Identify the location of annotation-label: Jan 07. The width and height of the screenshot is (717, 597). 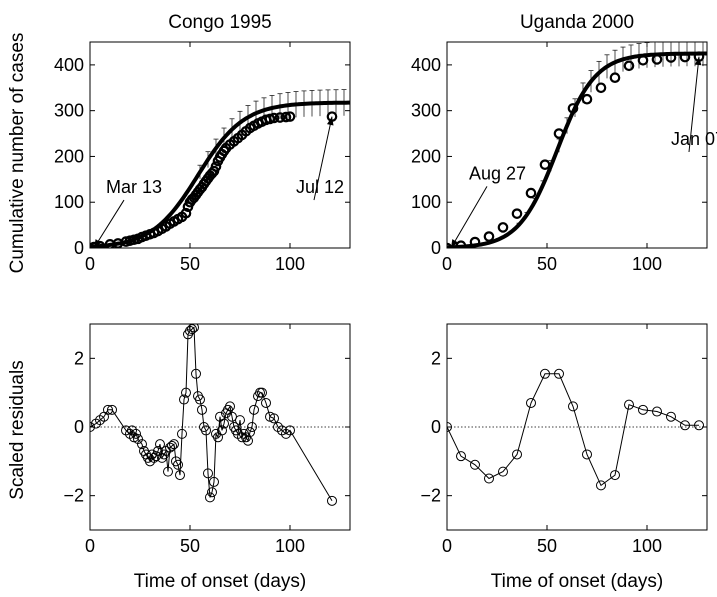
(694, 139).